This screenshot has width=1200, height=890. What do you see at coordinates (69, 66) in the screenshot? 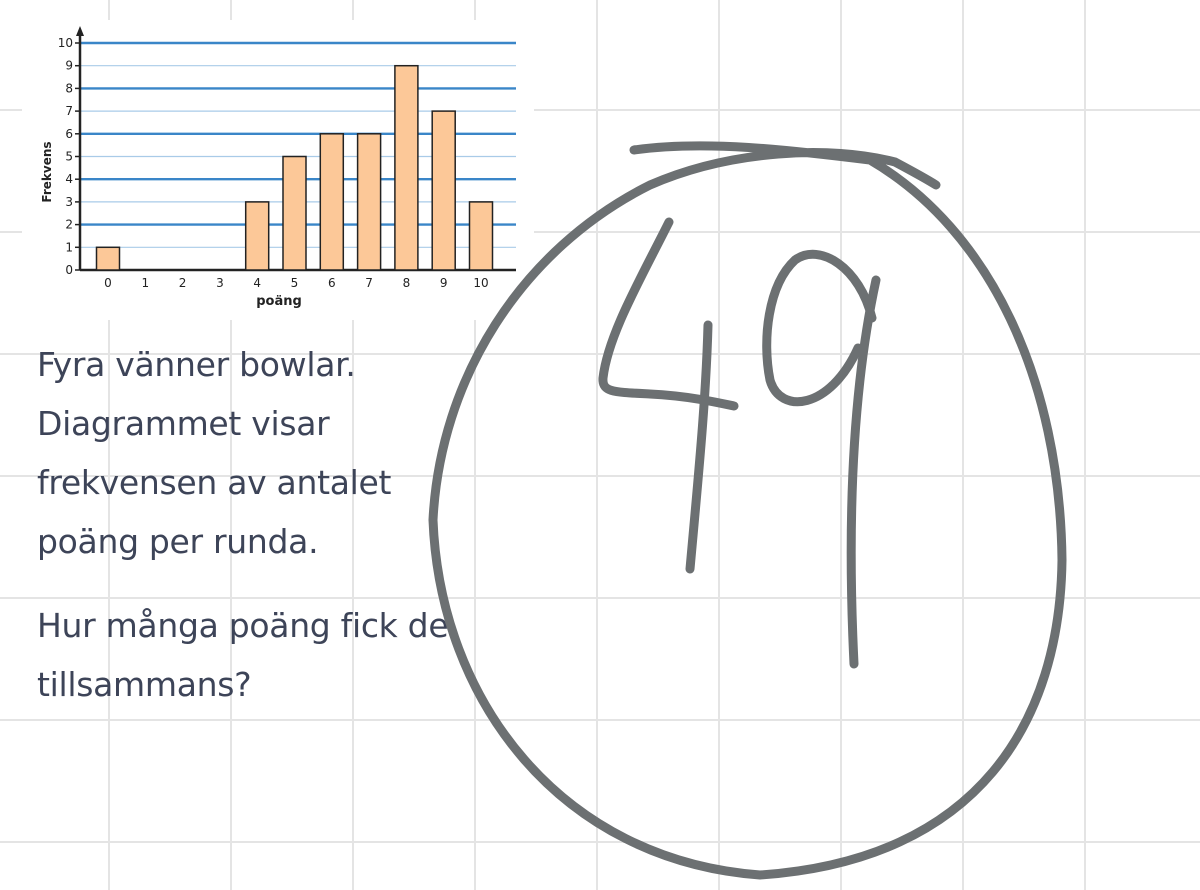
I see `y-tick-label: 9` at bounding box center [69, 66].